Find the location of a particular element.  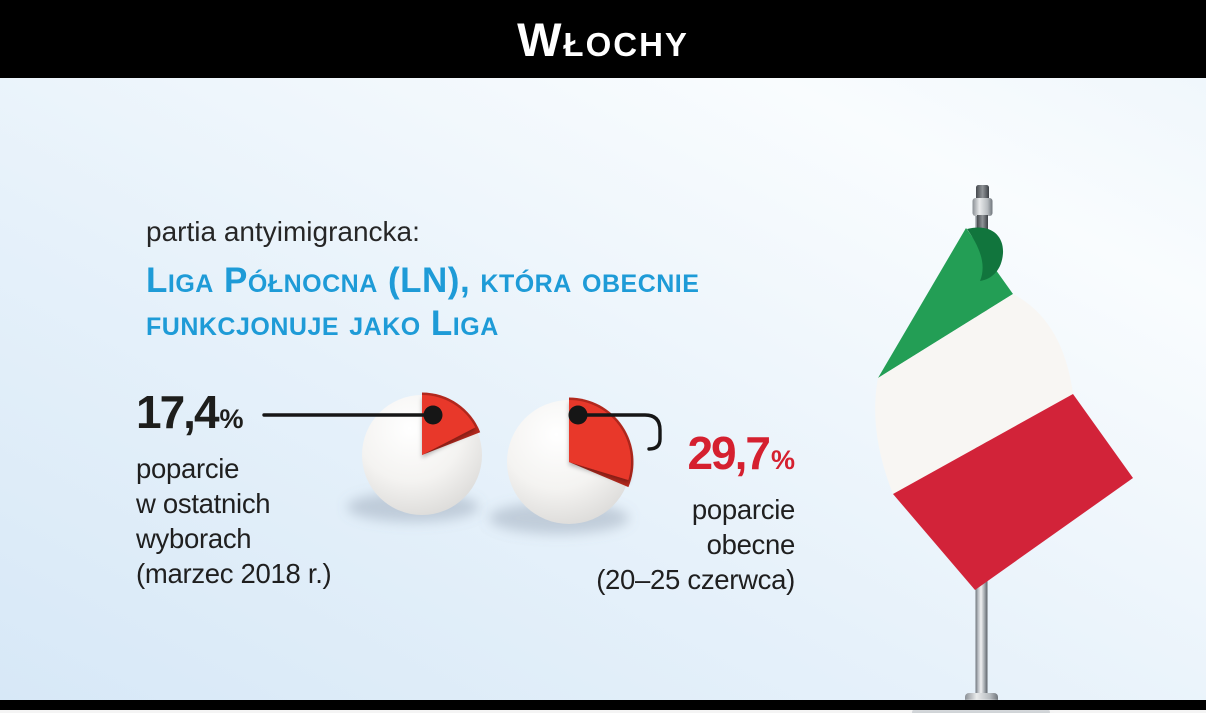

pie-slice-rim is located at coordinates (451, 423).